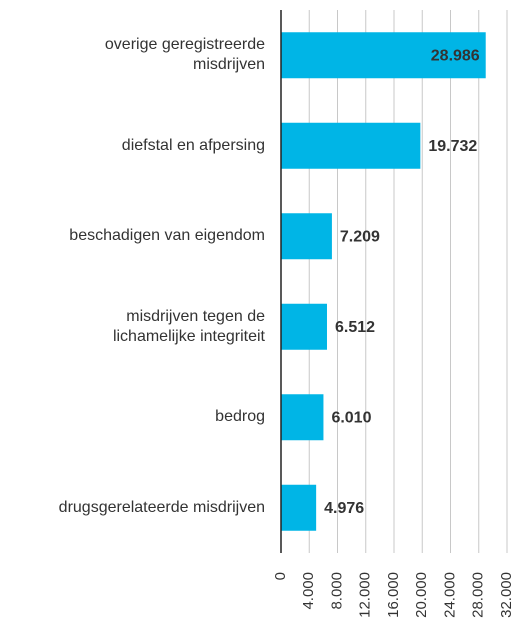  I want to click on data-label: 6.512, so click(355, 327).